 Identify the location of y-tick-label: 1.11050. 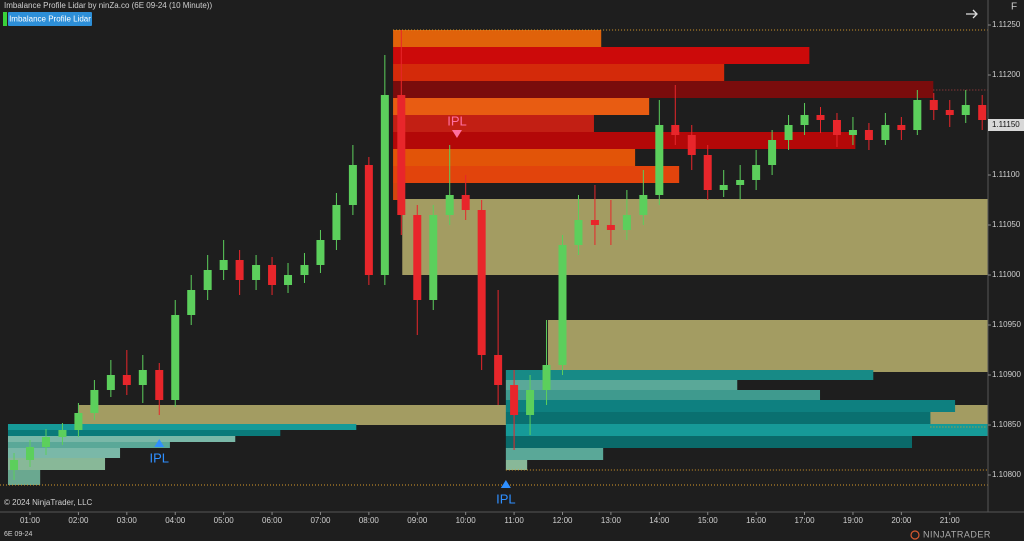
(1006, 224).